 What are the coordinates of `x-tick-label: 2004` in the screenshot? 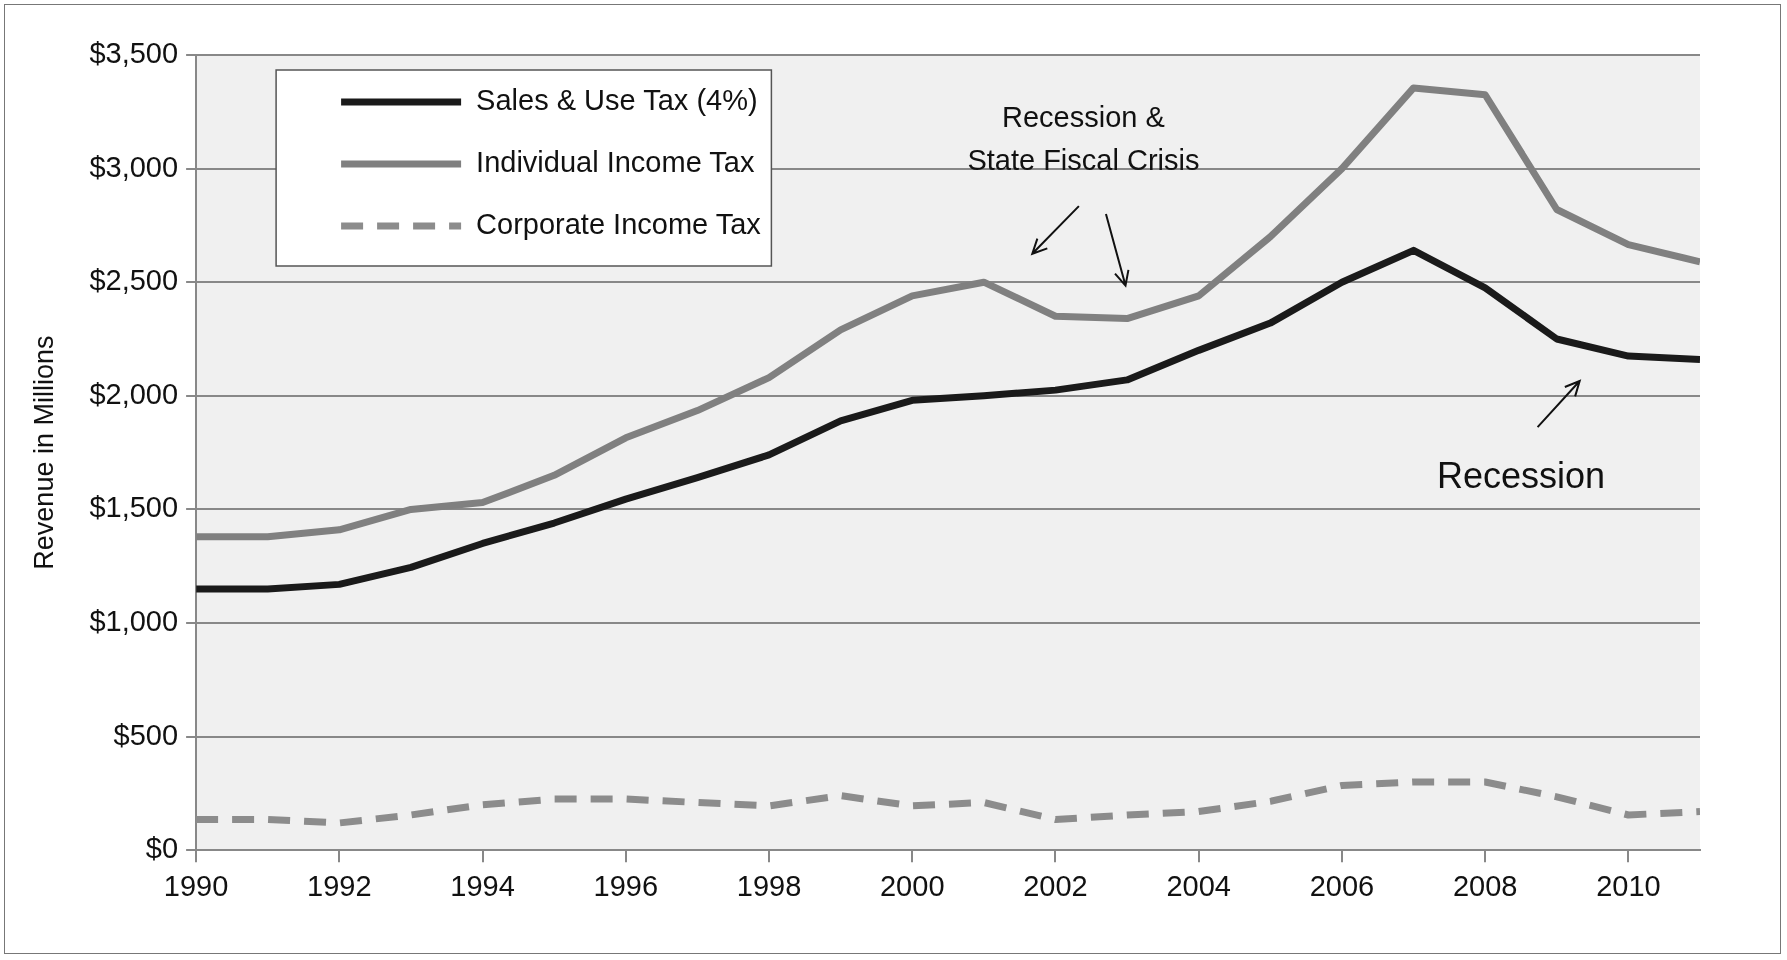 It's located at (1198, 885).